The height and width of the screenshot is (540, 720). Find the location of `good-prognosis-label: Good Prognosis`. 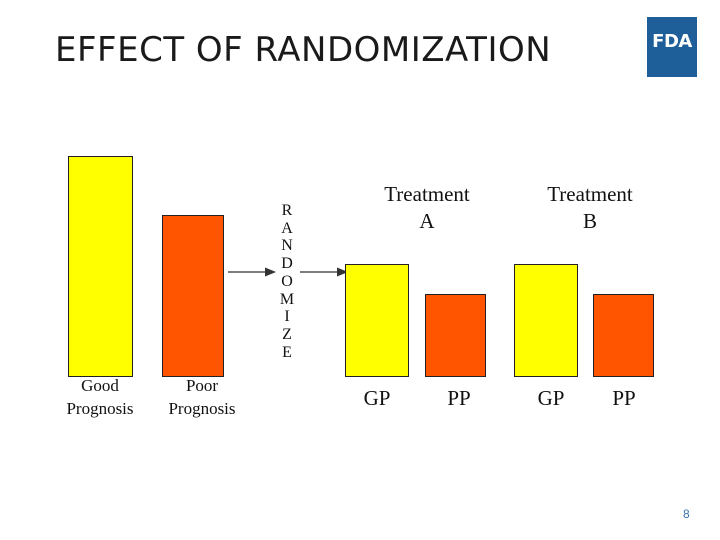

good-prognosis-label: Good Prognosis is located at coordinates (100, 397).